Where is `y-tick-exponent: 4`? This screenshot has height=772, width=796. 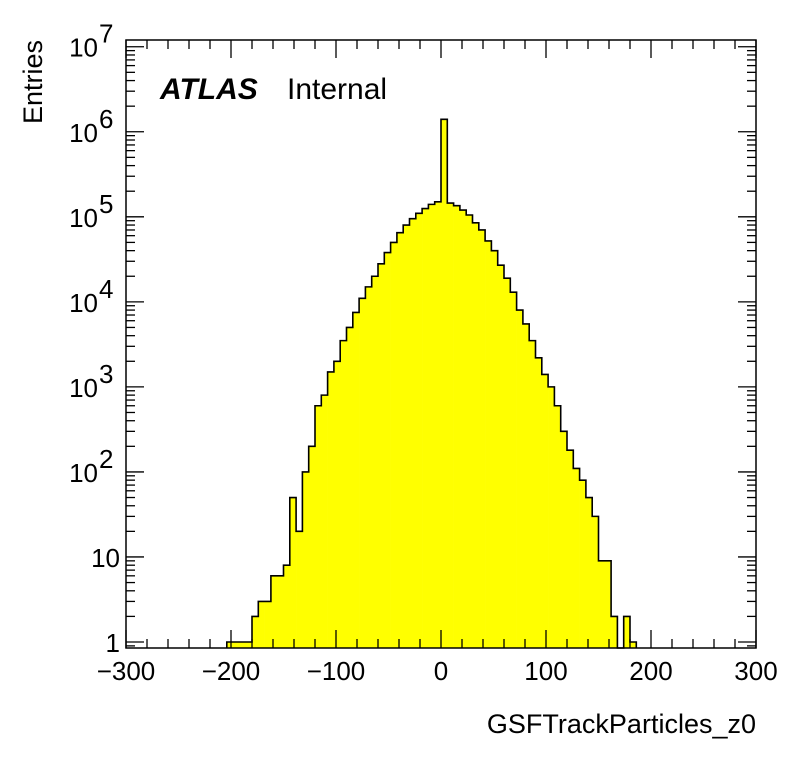
y-tick-exponent: 4 is located at coordinates (106, 289).